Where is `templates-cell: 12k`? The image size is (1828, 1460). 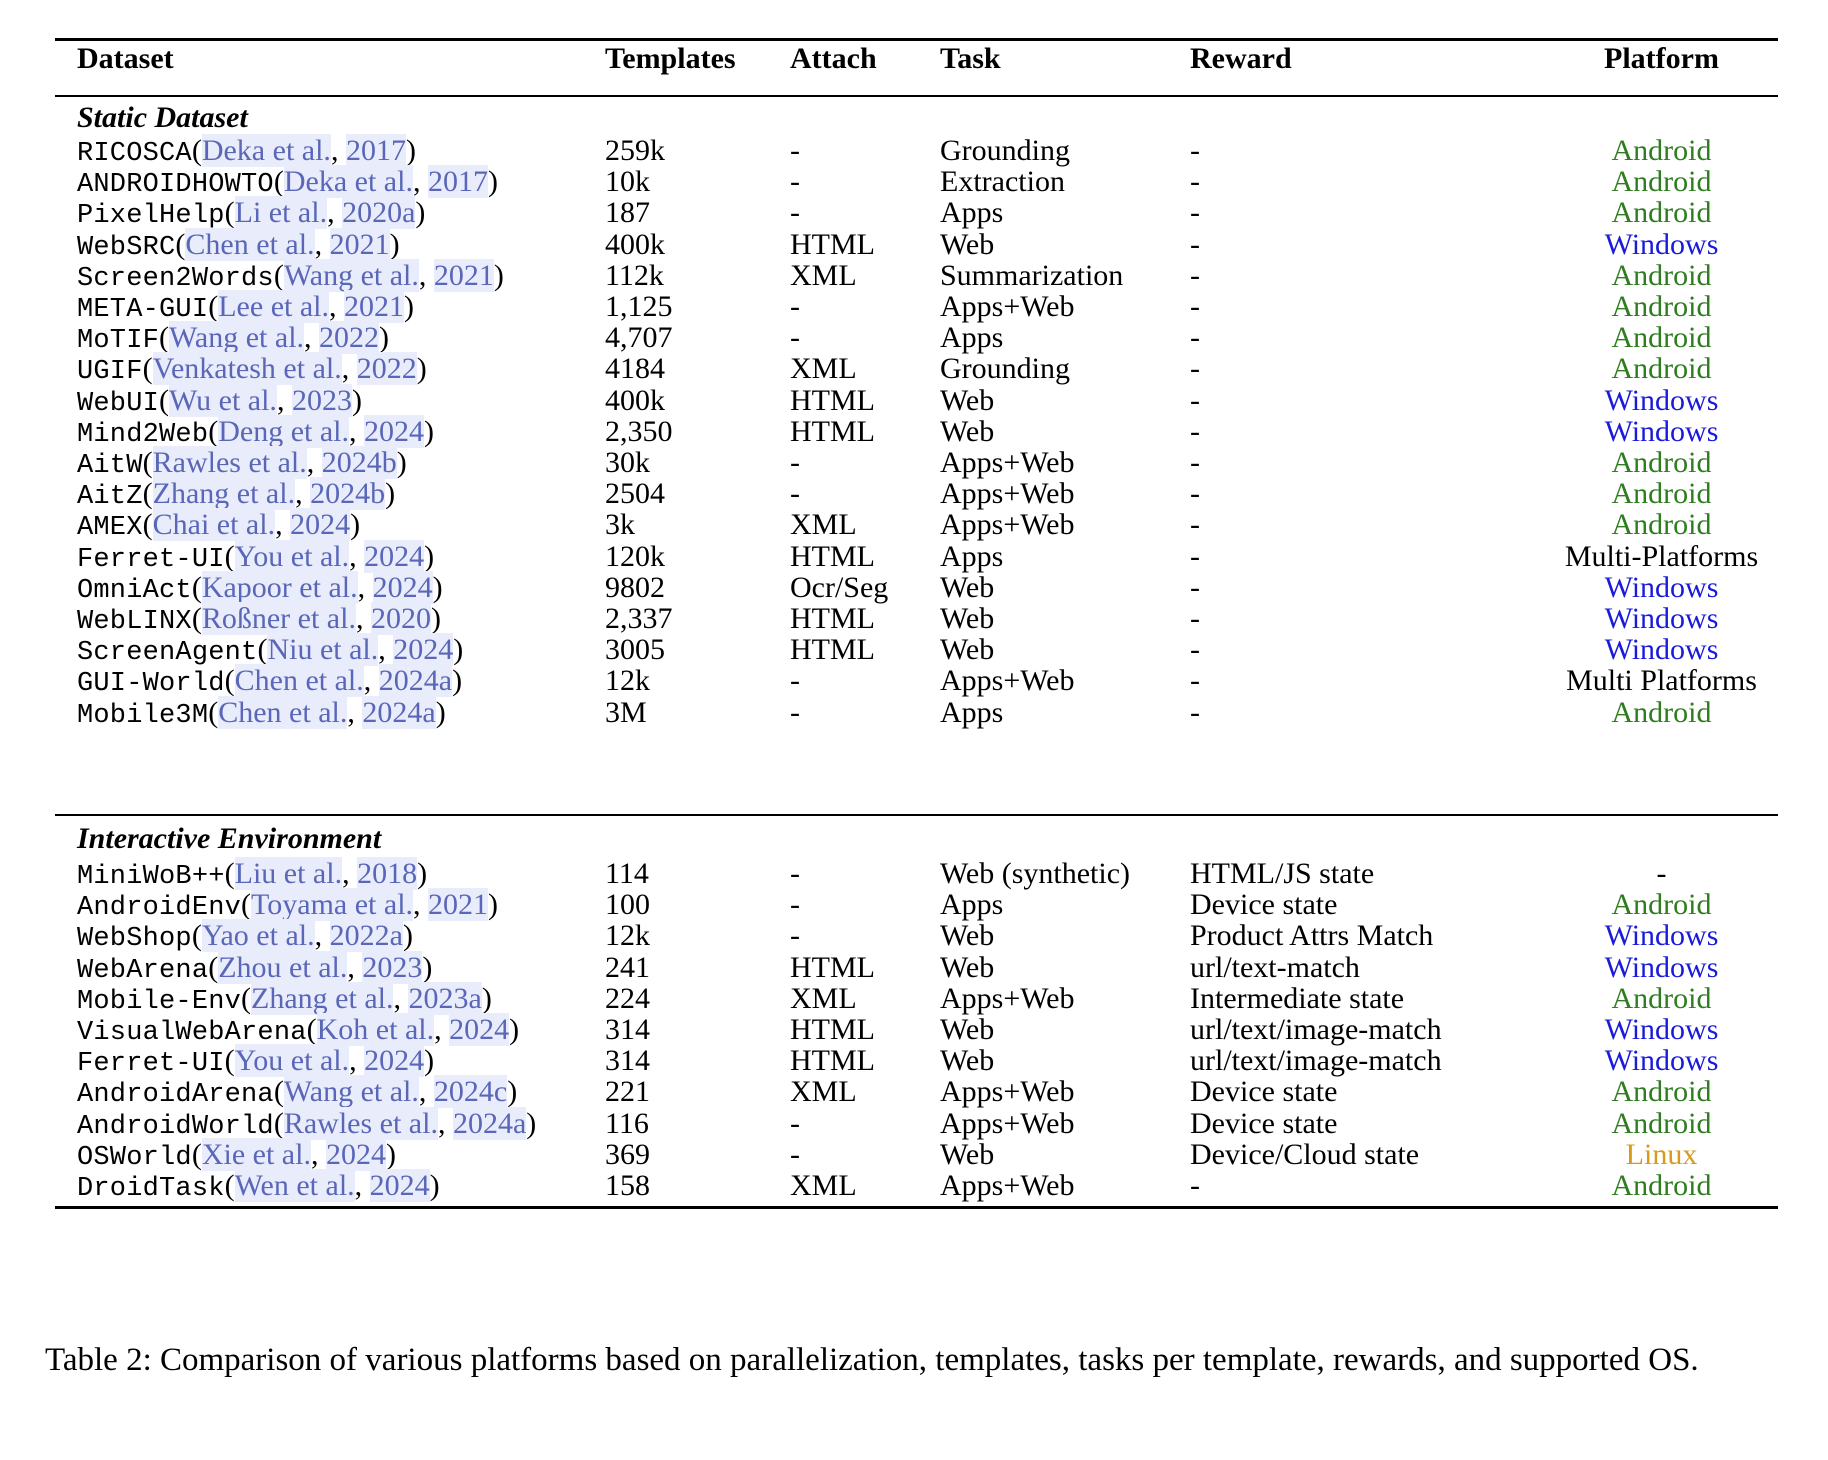 templates-cell: 12k is located at coordinates (627, 936).